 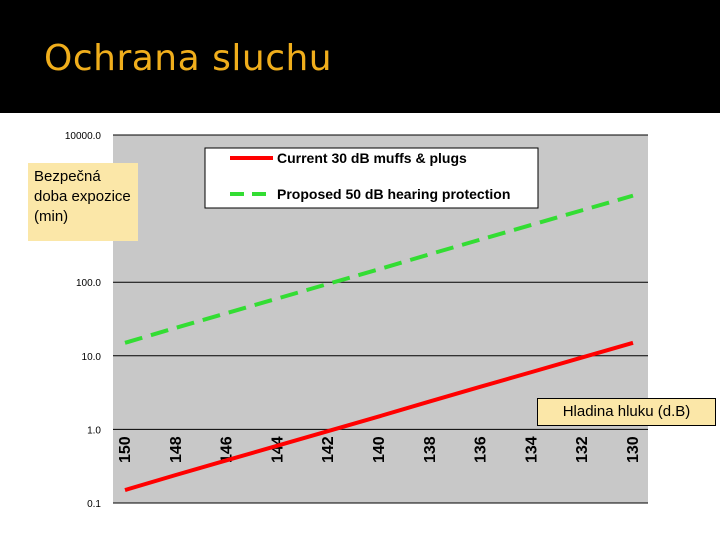 I want to click on y-axis-title: Bezpečná doba expozice (min), so click(x=83, y=202).